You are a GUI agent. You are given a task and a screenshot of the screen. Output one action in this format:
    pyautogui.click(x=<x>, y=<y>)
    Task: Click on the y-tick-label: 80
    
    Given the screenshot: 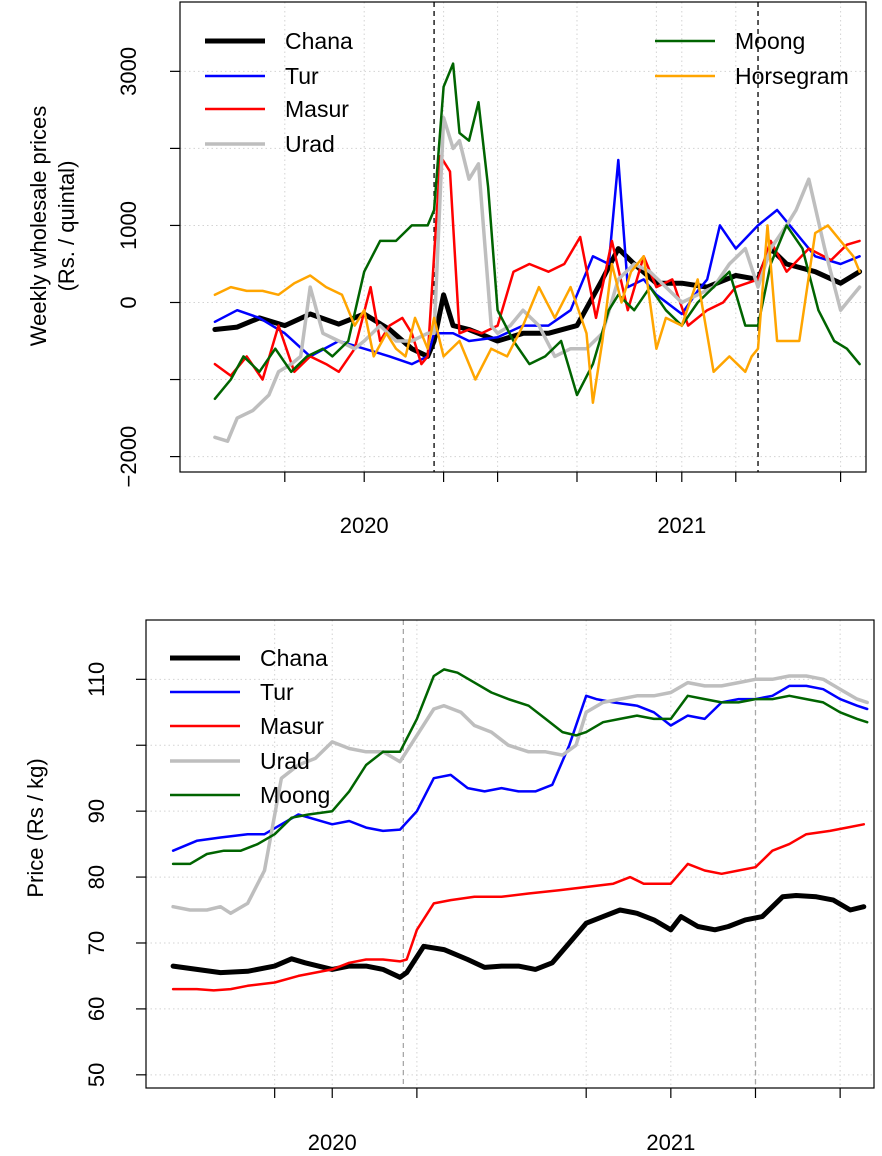 What is the action you would take?
    pyautogui.click(x=96, y=877)
    